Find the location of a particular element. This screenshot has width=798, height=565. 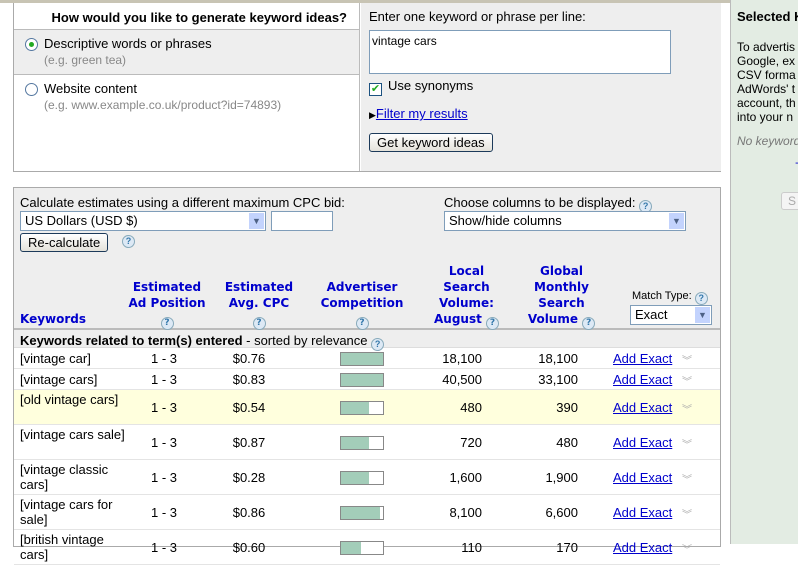

cpc-cell: $0.60 is located at coordinates (249, 547).